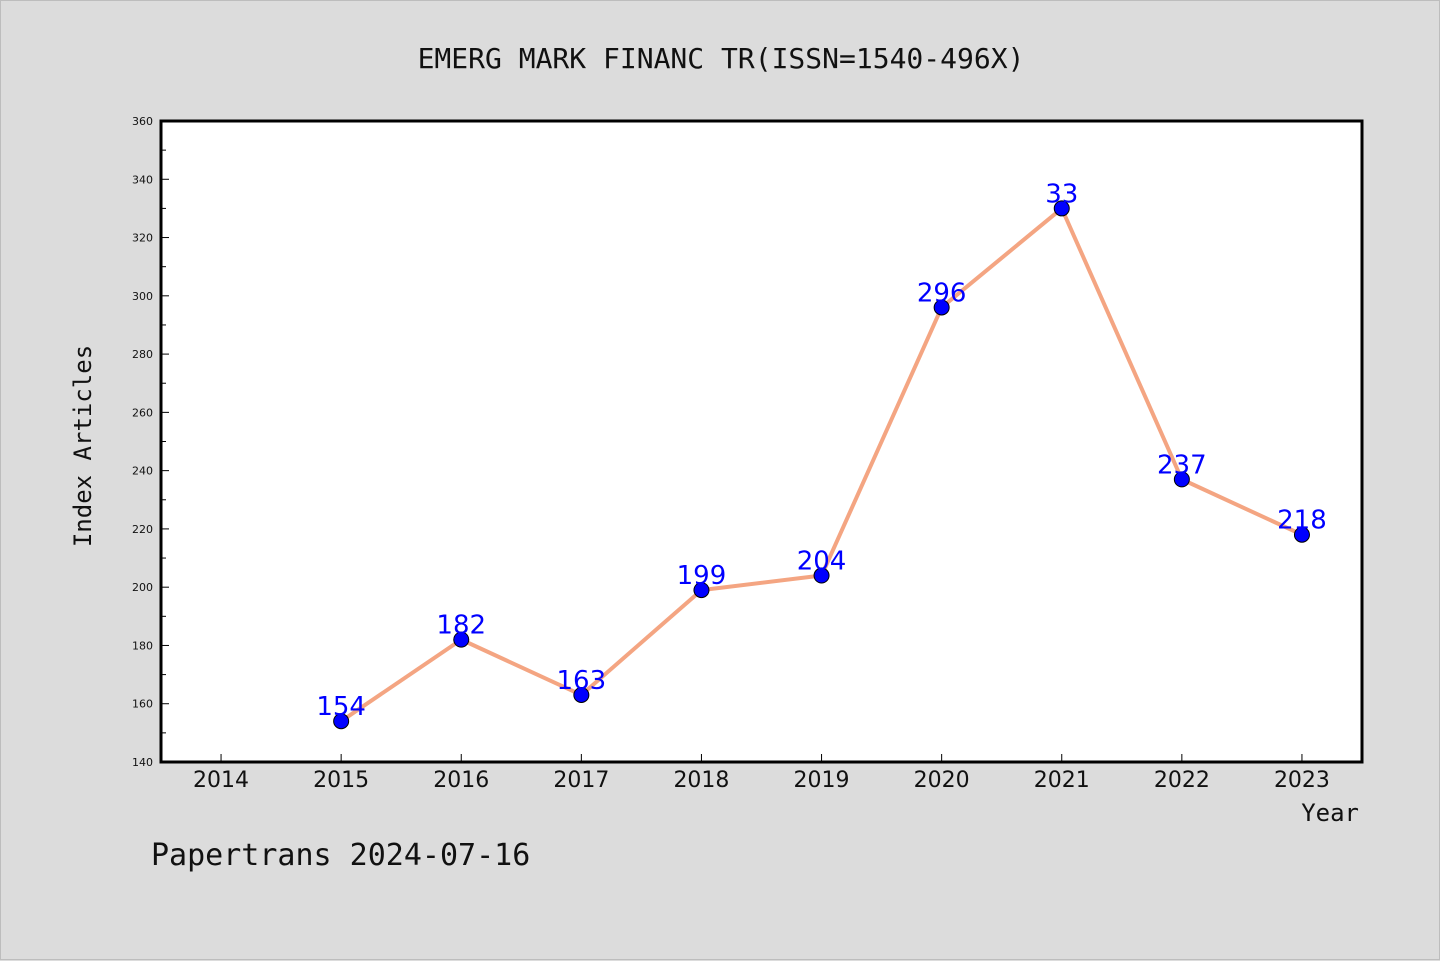 The height and width of the screenshot is (961, 1440). I want to click on y-axis: 140 160 180 200 220 240 260 280 300 320 340 360, so click(150, 442).